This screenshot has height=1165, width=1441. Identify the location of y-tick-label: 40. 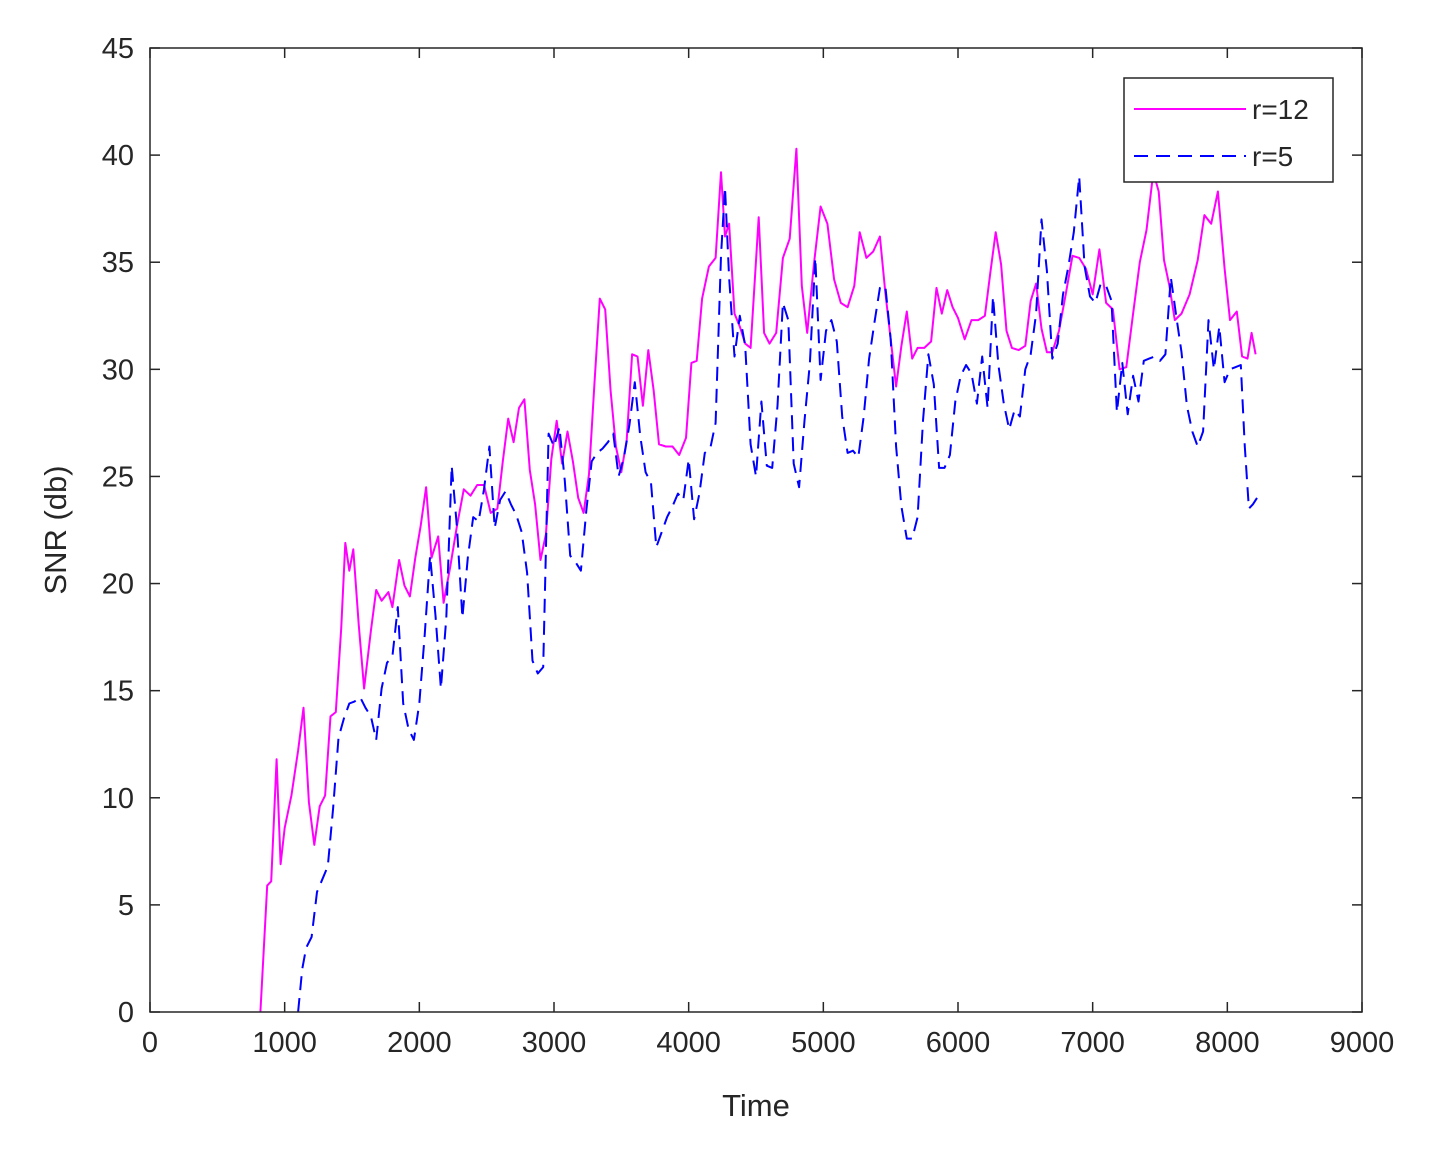
(118, 156).